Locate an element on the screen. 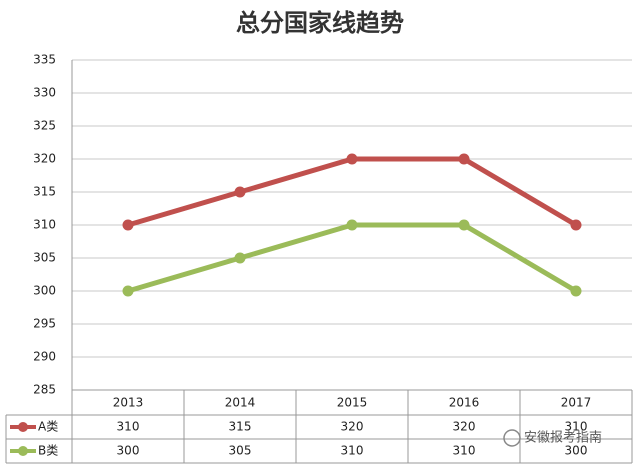 This screenshot has height=467, width=640. x-tick-label: 2017 is located at coordinates (576, 403).